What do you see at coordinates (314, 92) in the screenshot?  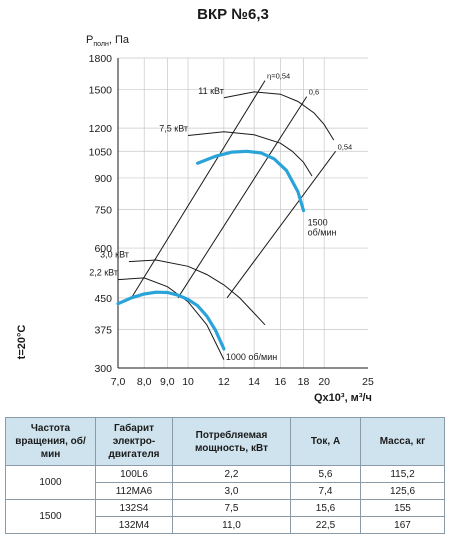 I see `efficiency-label: 0,6` at bounding box center [314, 92].